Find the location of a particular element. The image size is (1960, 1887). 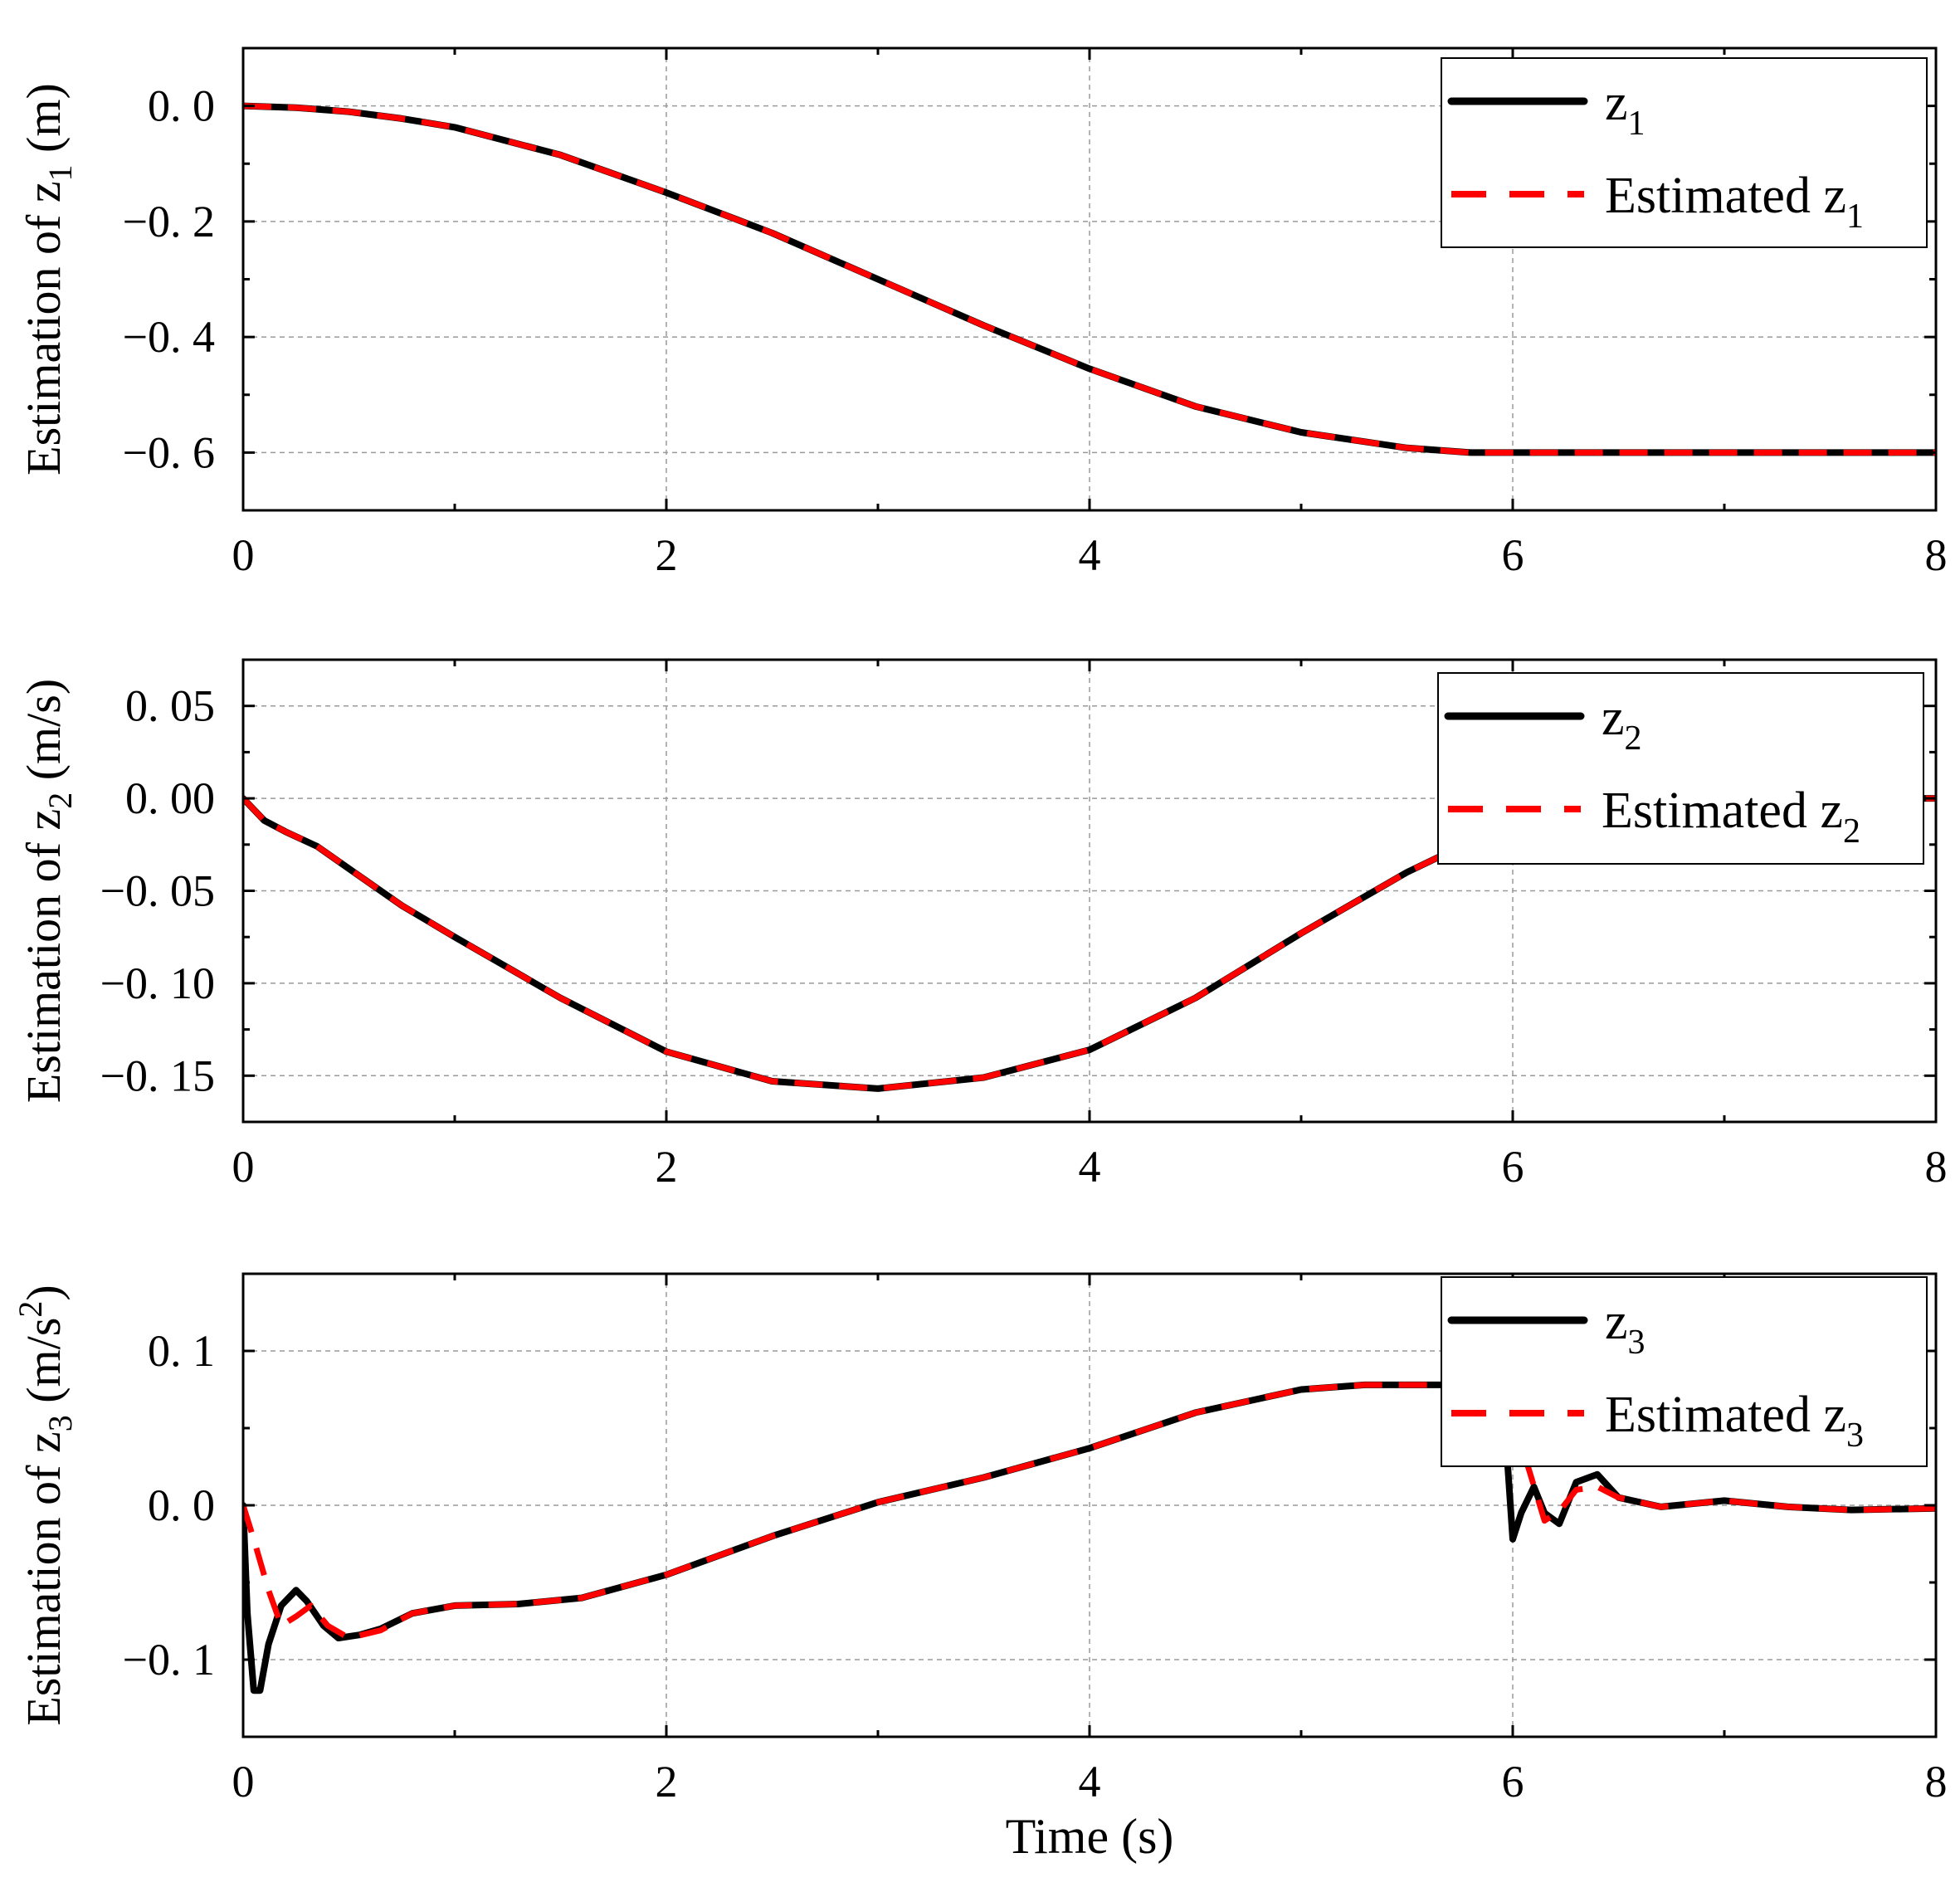

y-axis-label-sup: 2 is located at coordinates (30, 1310).